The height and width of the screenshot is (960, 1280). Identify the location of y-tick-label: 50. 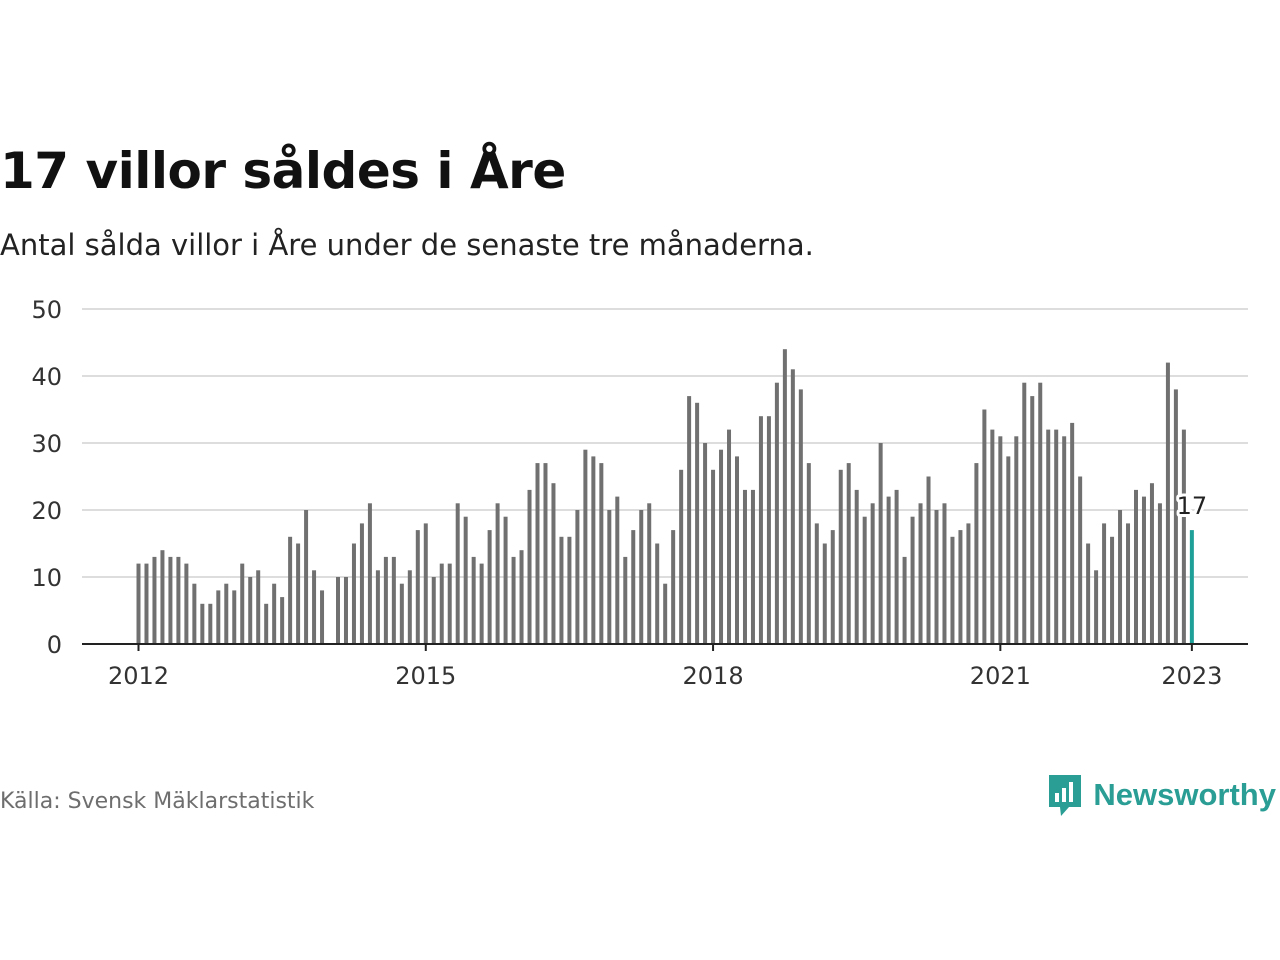
(46, 310).